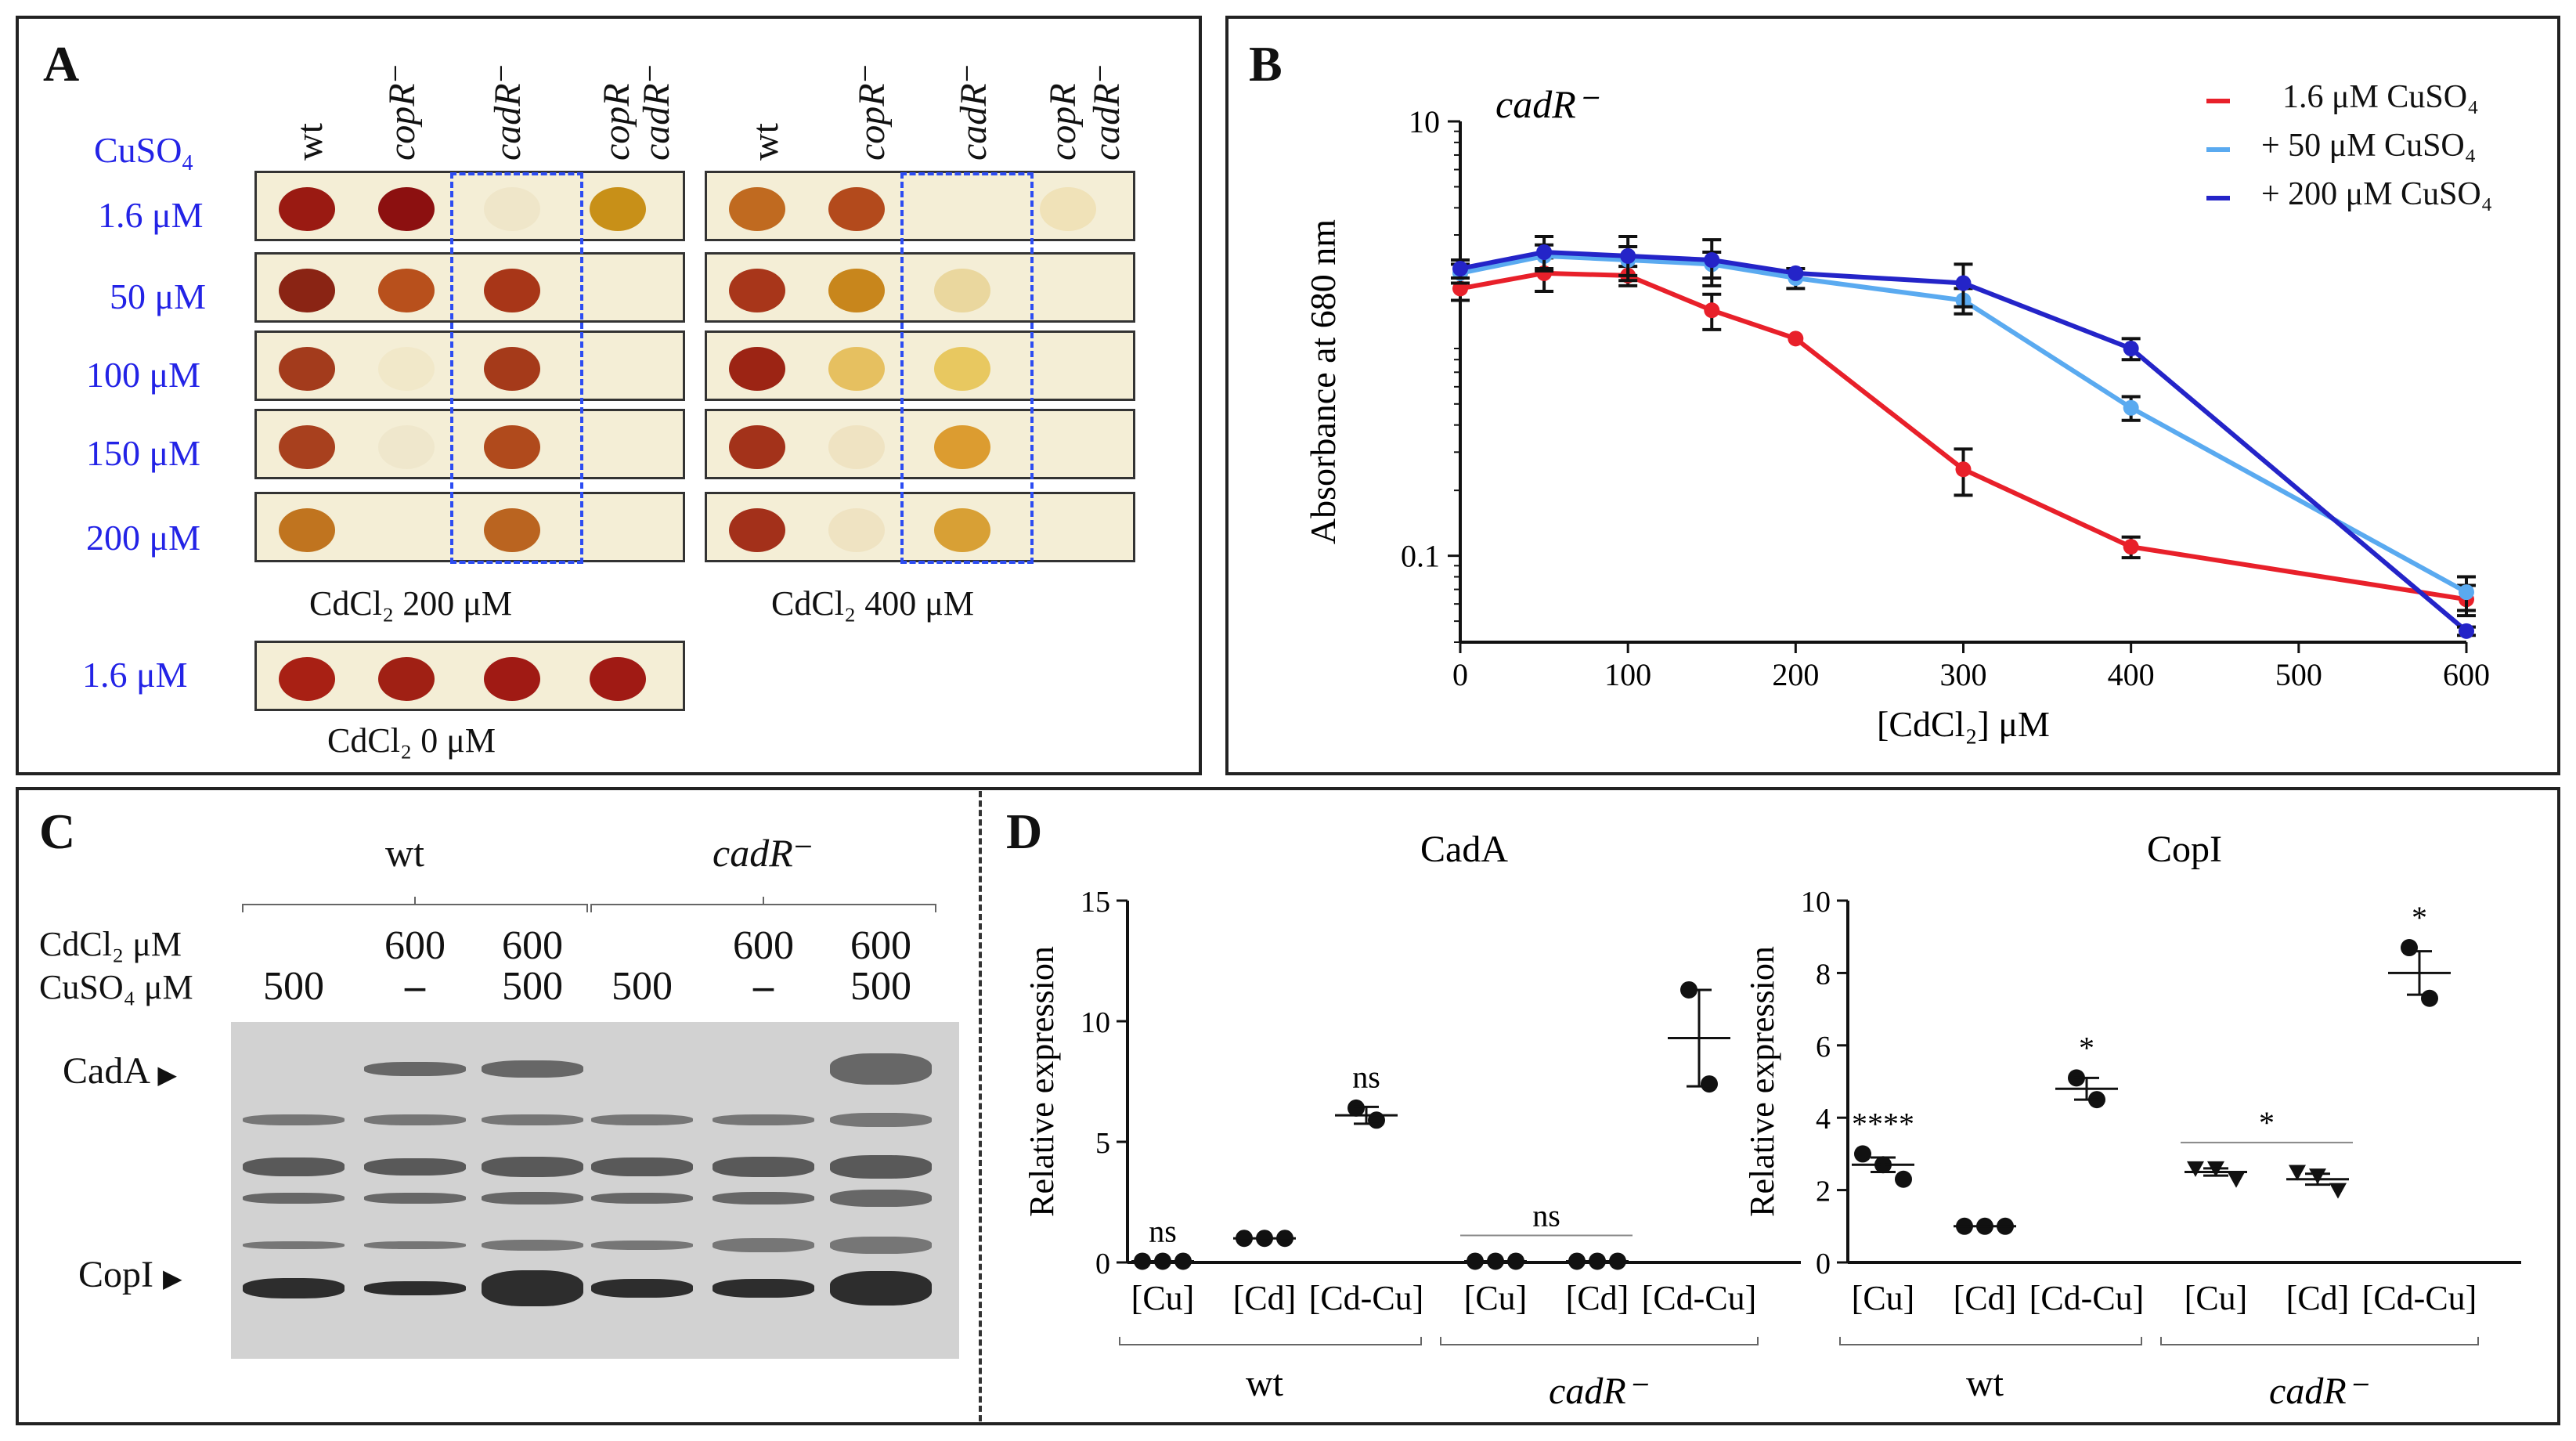 This screenshot has height=1441, width=2576. What do you see at coordinates (1024, 832) in the screenshot?
I see `panel-label-d: D` at bounding box center [1024, 832].